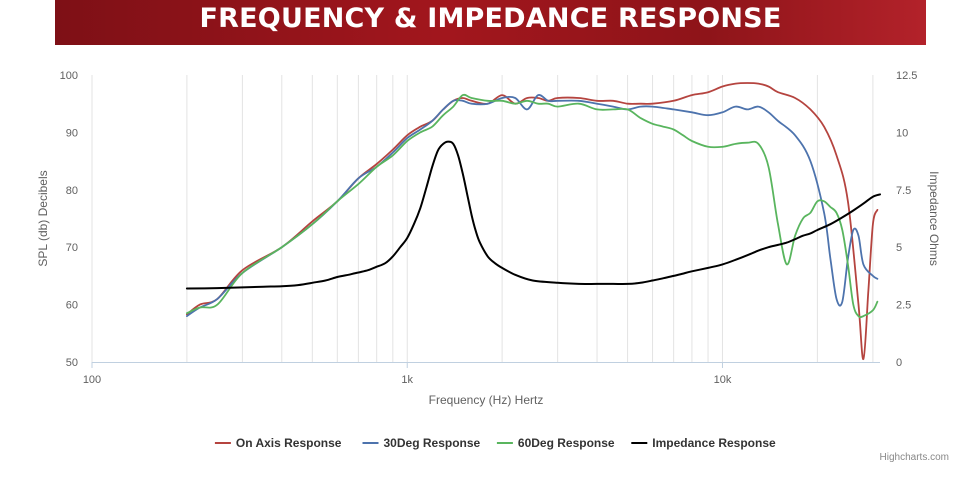 The image size is (977, 483). Describe the element at coordinates (72, 363) in the screenshot. I see `y-tick-label: 50` at that location.